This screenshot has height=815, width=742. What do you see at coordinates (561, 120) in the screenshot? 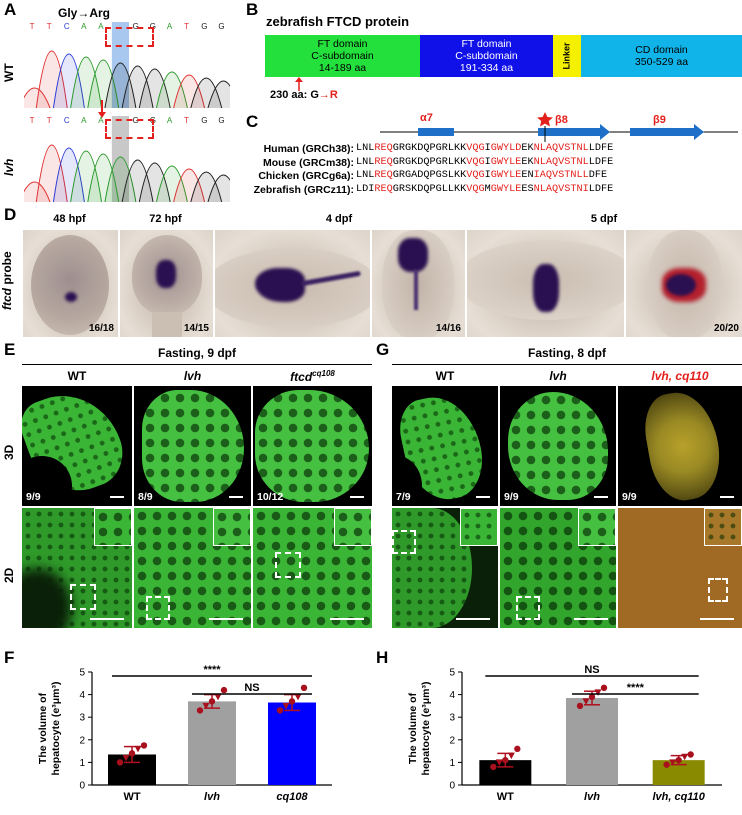
I see `beta8-label: β8` at bounding box center [561, 120].